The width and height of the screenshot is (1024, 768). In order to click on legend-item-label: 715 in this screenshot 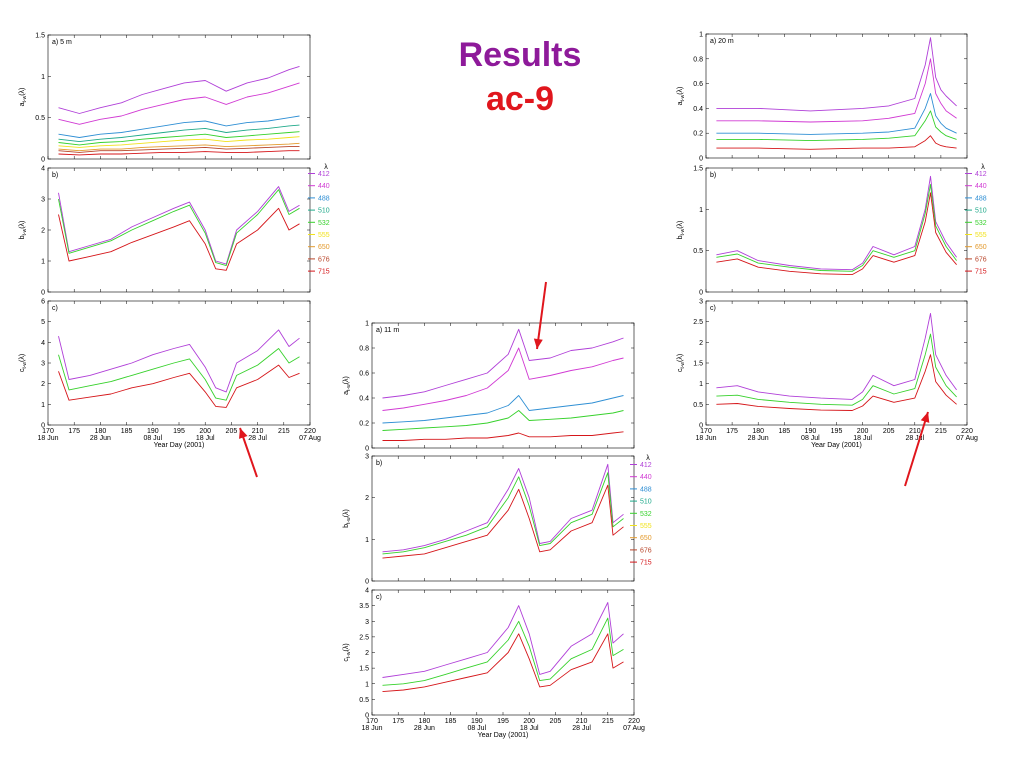, I will do `click(646, 563)`.